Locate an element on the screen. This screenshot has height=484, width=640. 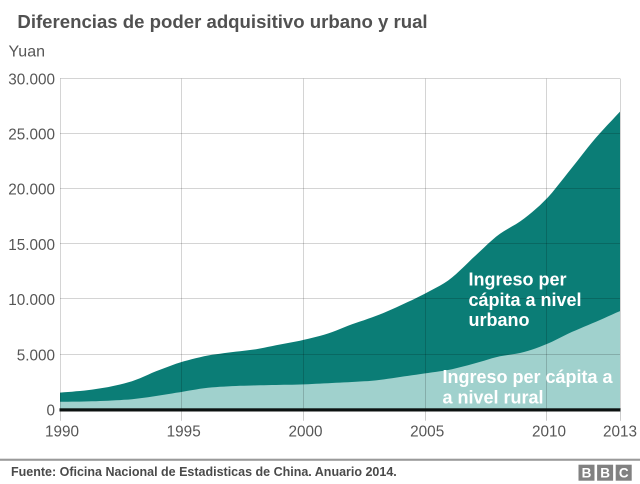
svg-text: 1990 is located at coordinates (62, 432).